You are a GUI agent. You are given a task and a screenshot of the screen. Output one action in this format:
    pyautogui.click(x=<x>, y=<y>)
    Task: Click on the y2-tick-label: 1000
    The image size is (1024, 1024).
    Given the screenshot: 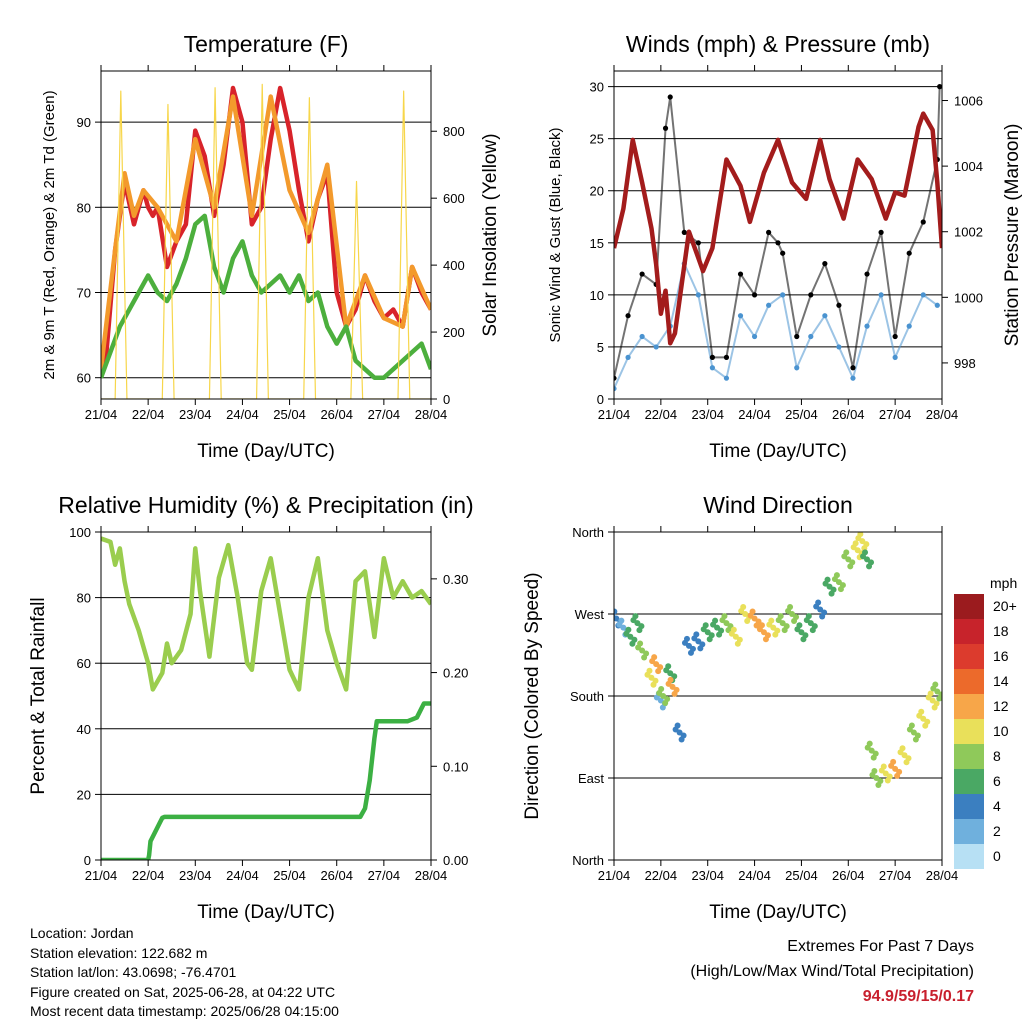 What is the action you would take?
    pyautogui.click(x=968, y=297)
    